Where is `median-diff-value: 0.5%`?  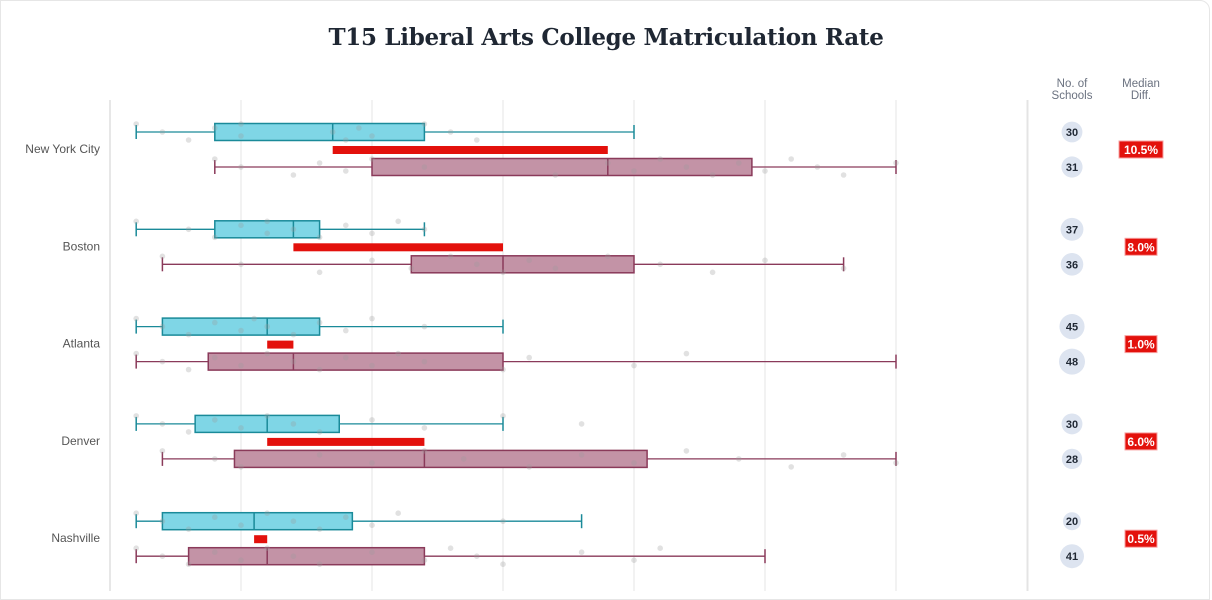
median-diff-value: 0.5% is located at coordinates (1141, 539).